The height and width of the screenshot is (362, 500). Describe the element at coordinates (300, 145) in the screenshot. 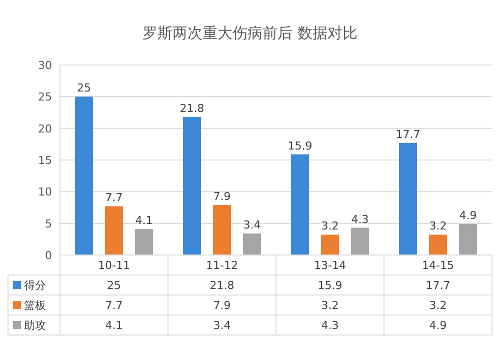

I see `annotation: 15.9` at that location.